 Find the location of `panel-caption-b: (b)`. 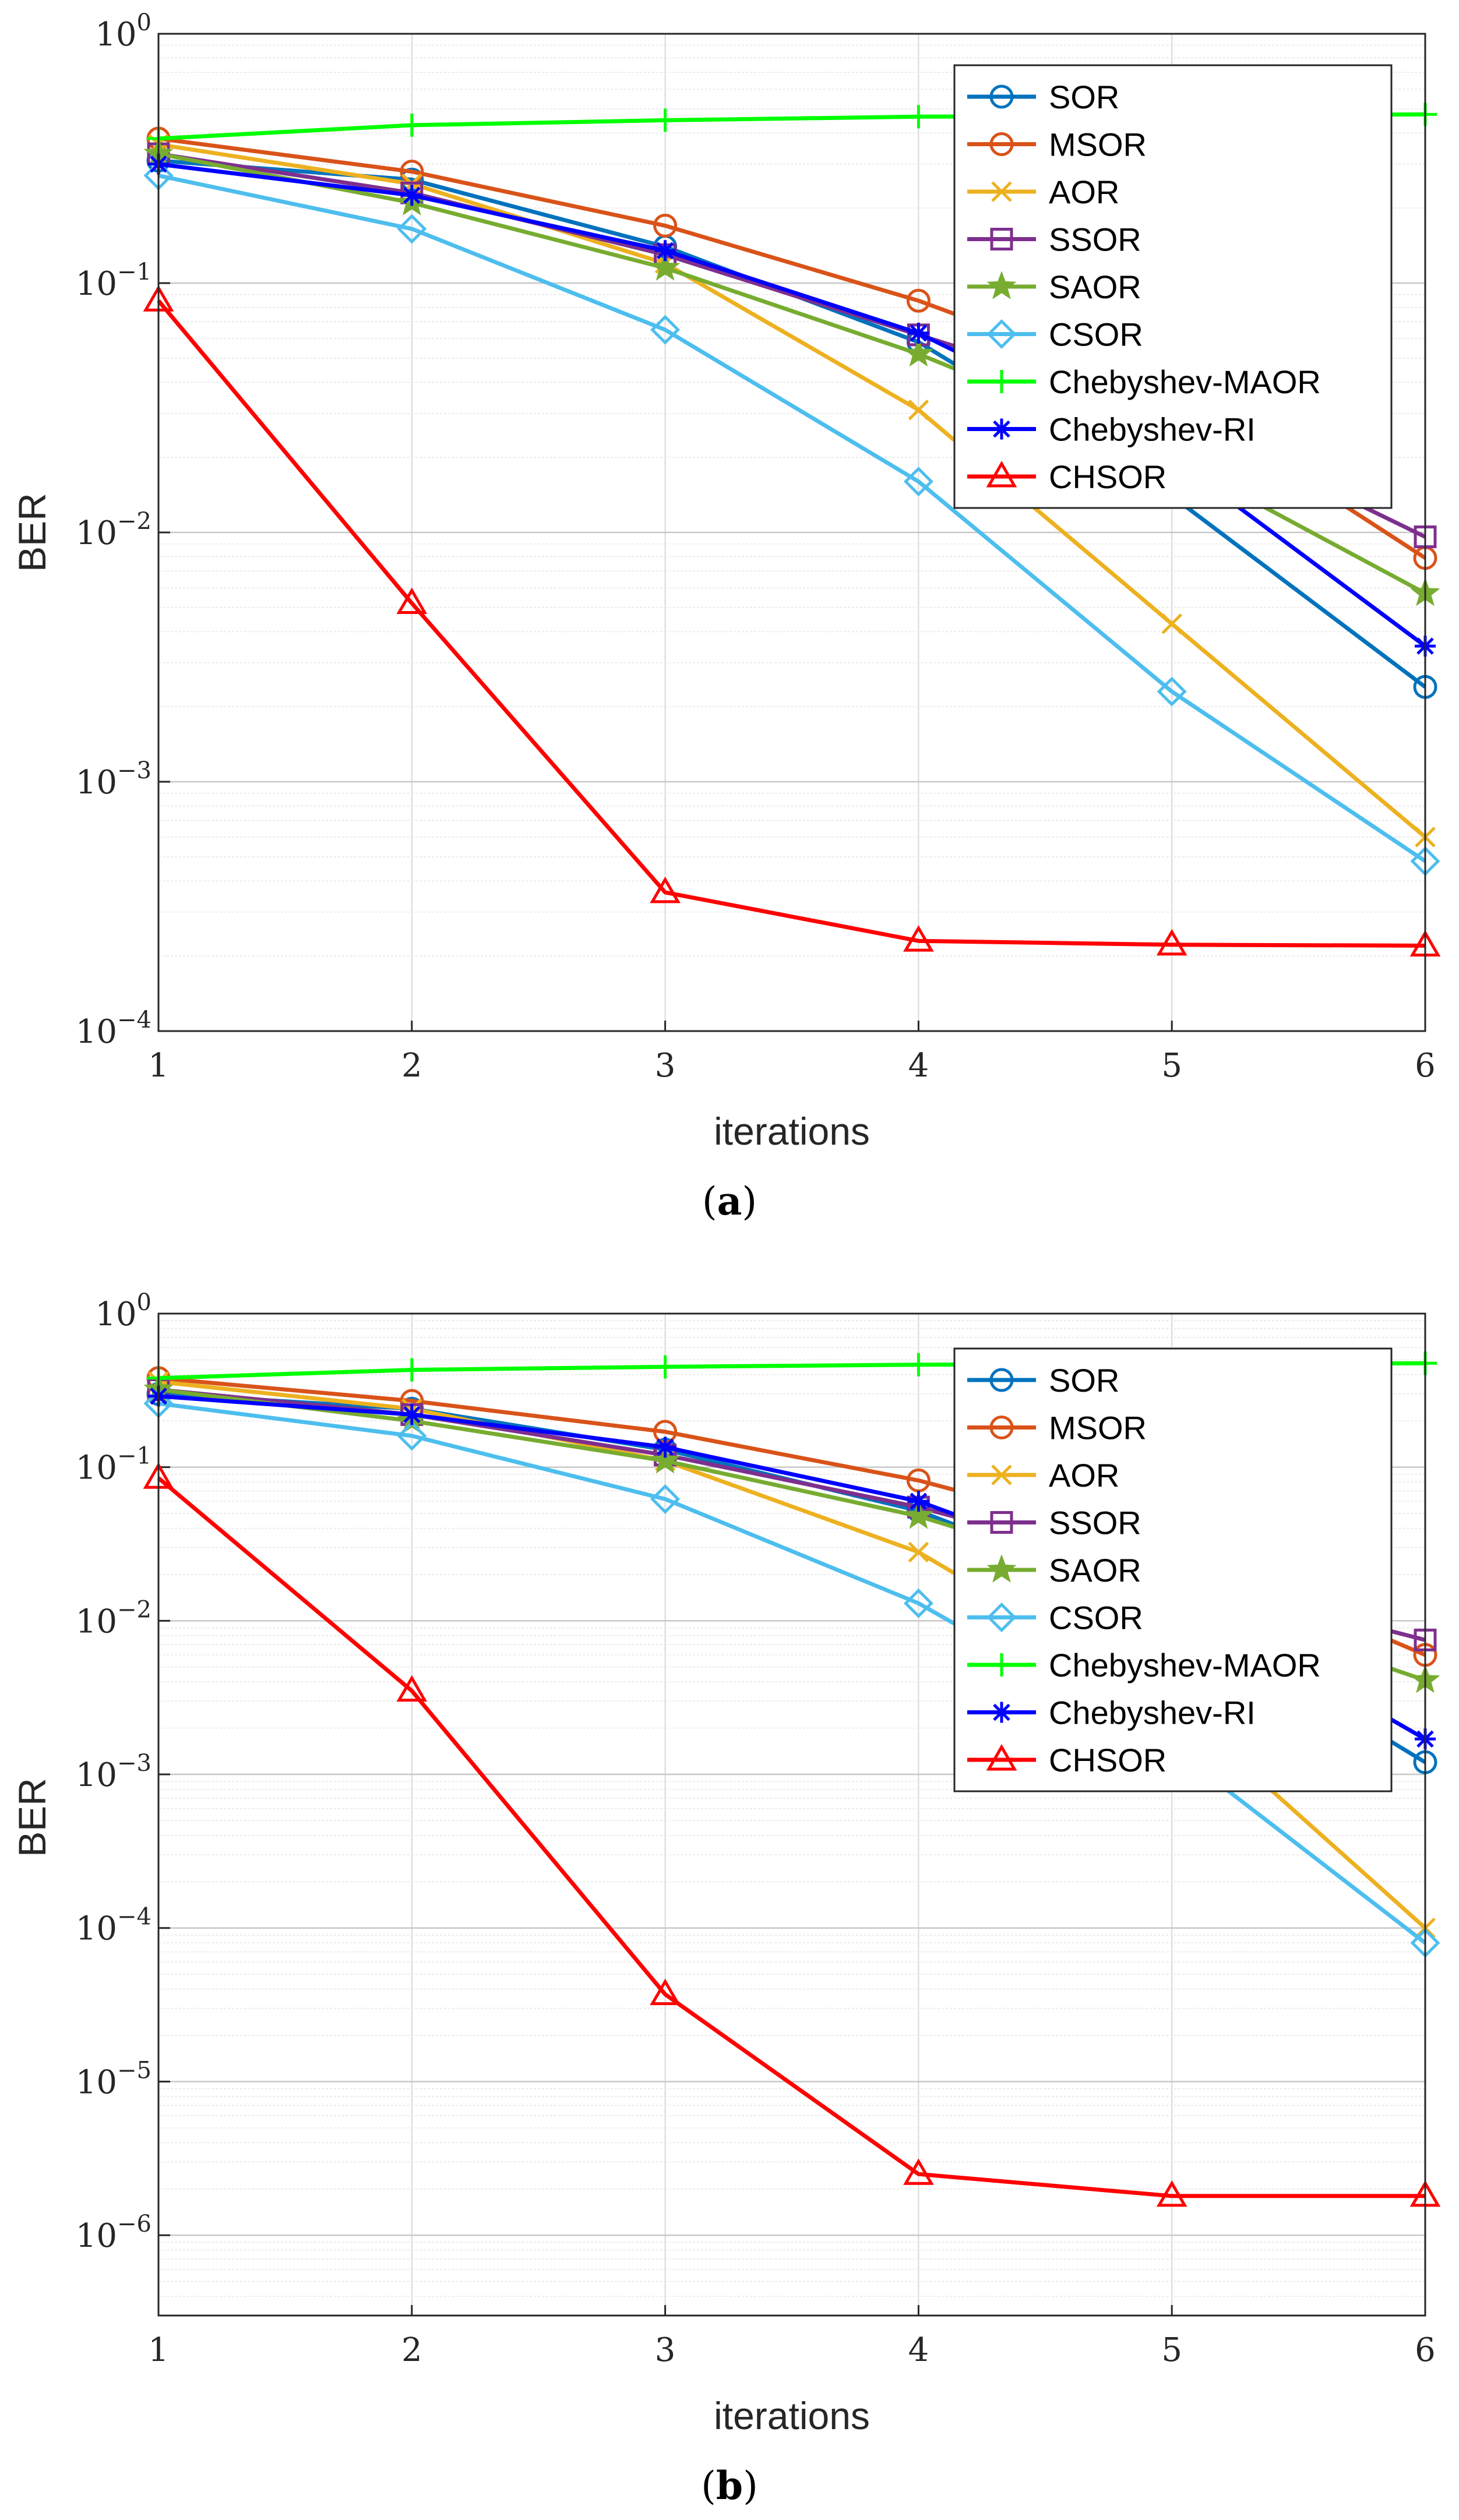

panel-caption-b: (b) is located at coordinates (729, 2485).